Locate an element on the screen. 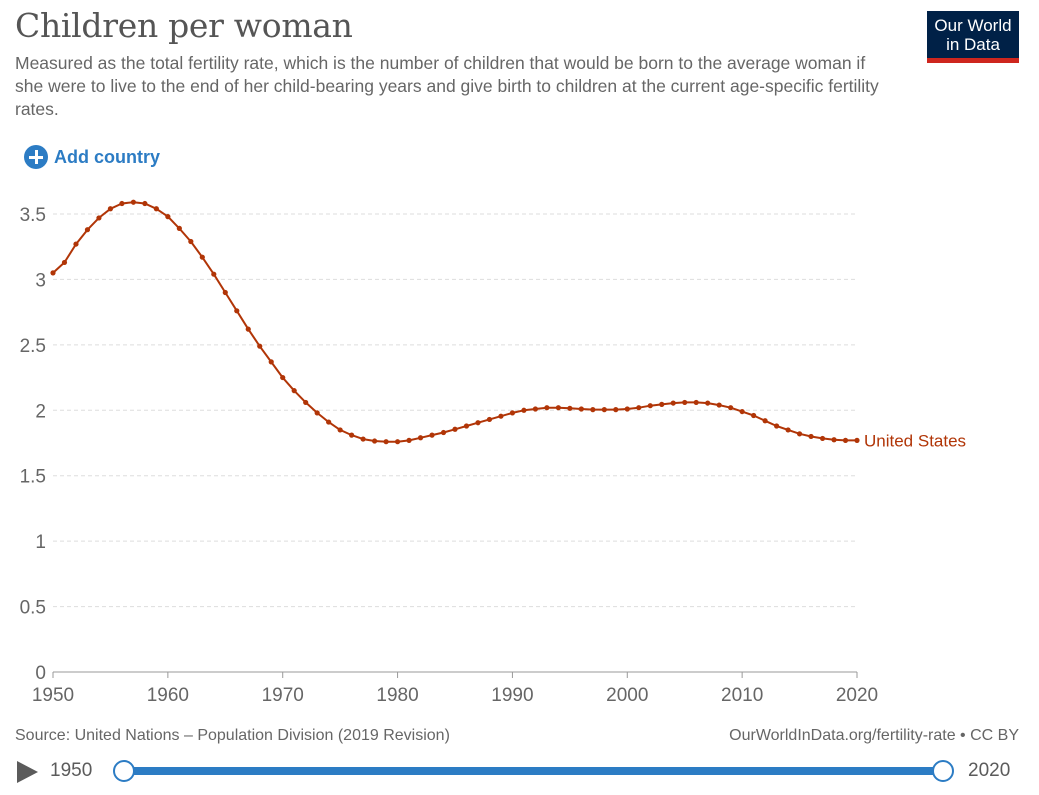  chart-title: Children per woman is located at coordinates (184, 25).